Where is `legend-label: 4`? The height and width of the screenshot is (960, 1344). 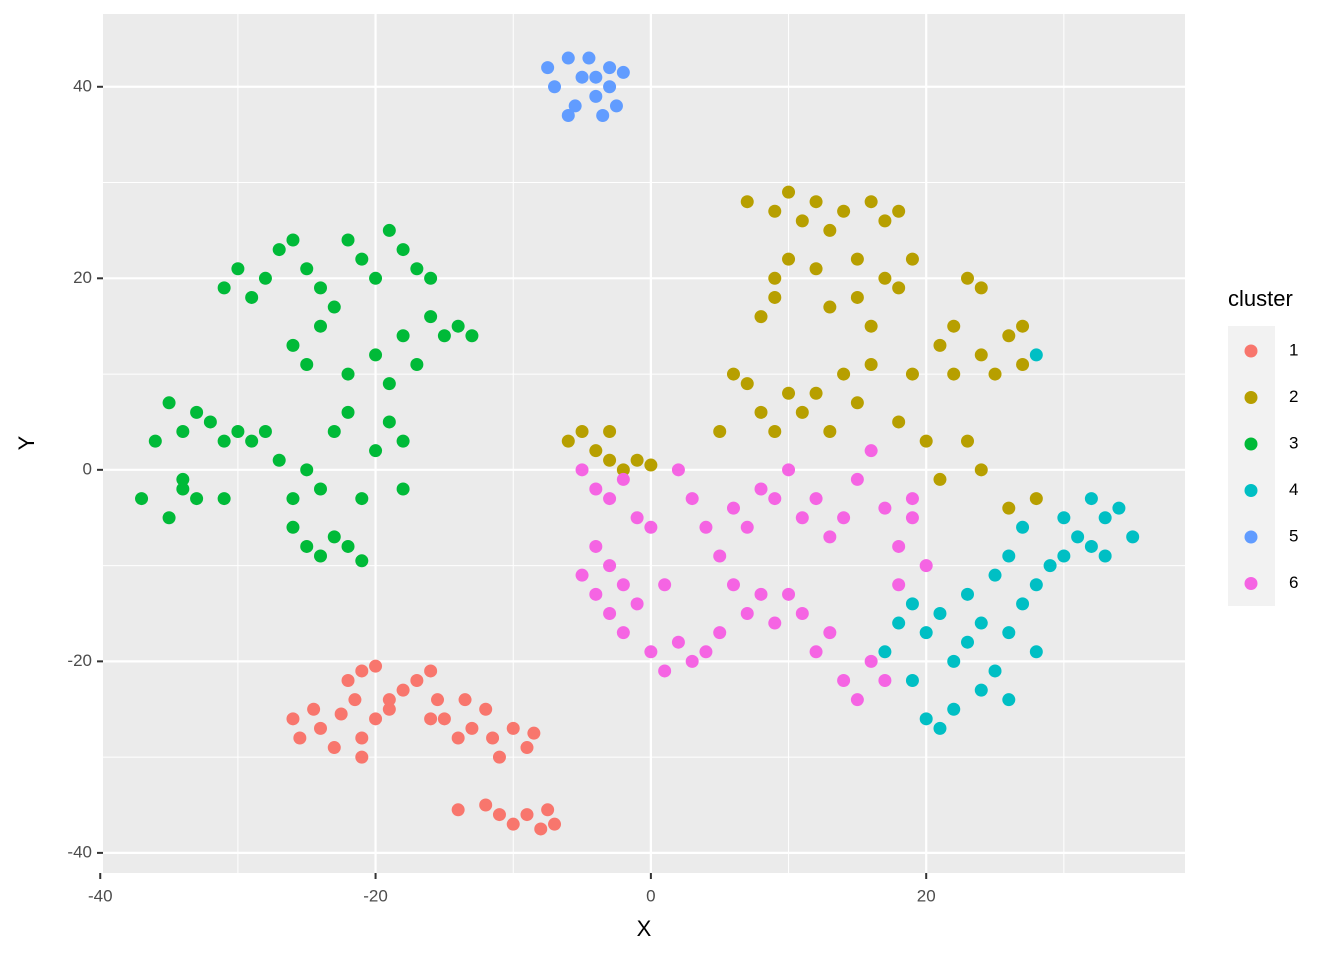 legend-label: 4 is located at coordinates (1293, 489).